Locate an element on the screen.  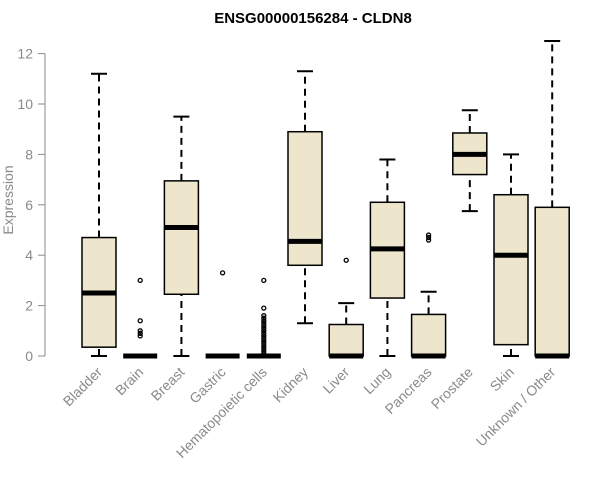
x-tick-label: Skin is located at coordinates (502, 379).